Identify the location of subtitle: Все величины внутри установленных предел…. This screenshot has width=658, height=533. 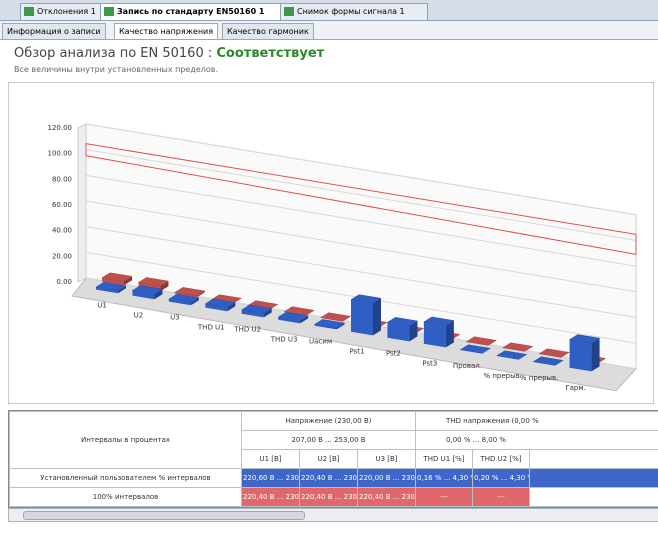
(116, 69).